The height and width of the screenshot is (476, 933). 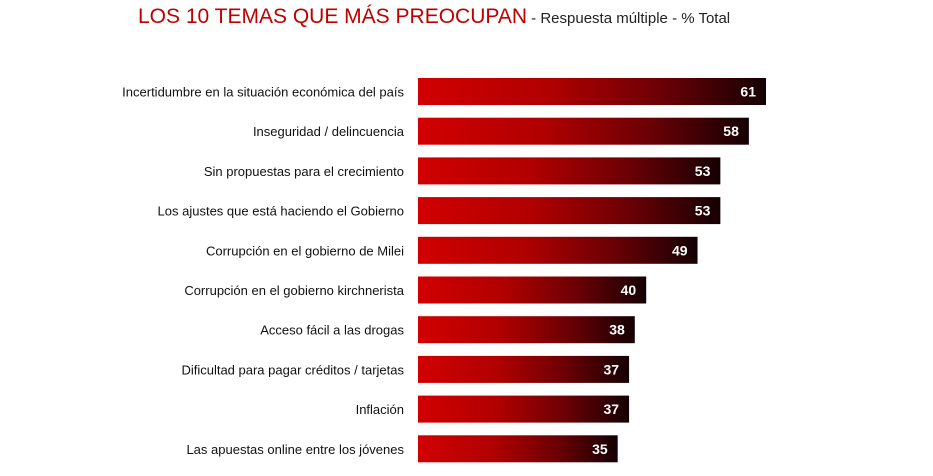 I want to click on value-label: 58, so click(x=731, y=131).